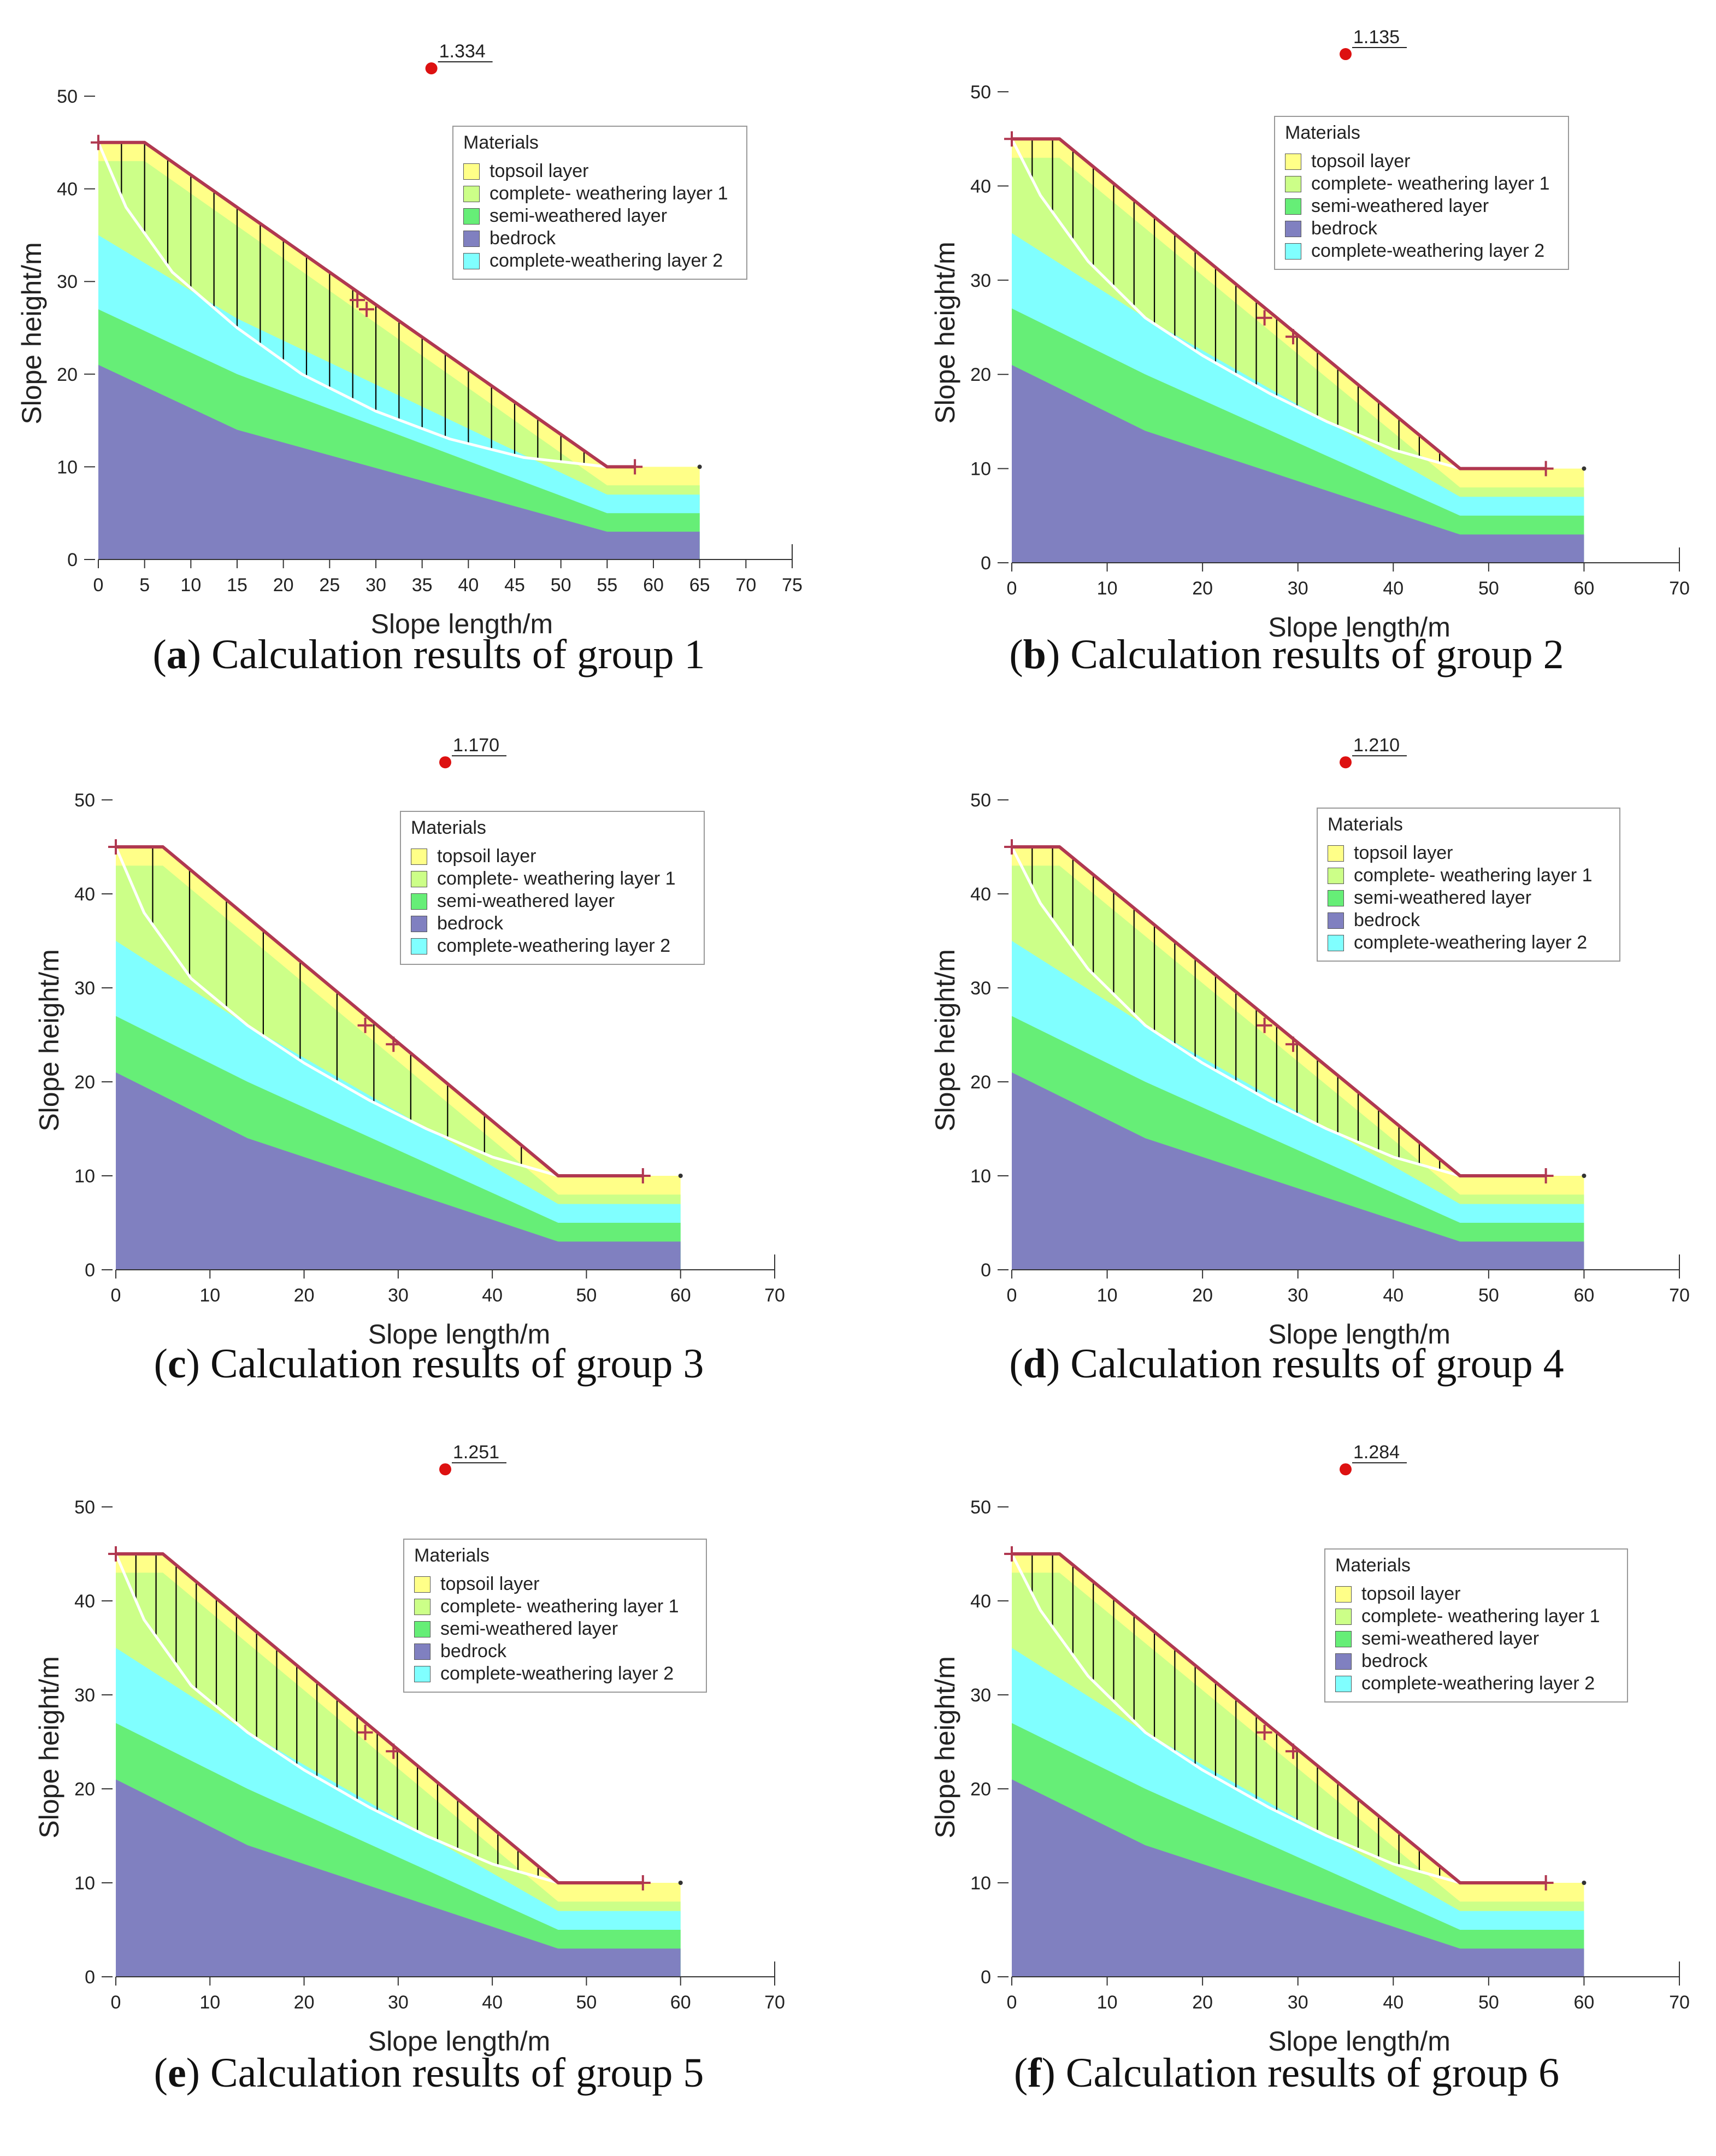 The image size is (1716, 2156). I want to click on legend-label: semi-weathered layer, so click(526, 901).